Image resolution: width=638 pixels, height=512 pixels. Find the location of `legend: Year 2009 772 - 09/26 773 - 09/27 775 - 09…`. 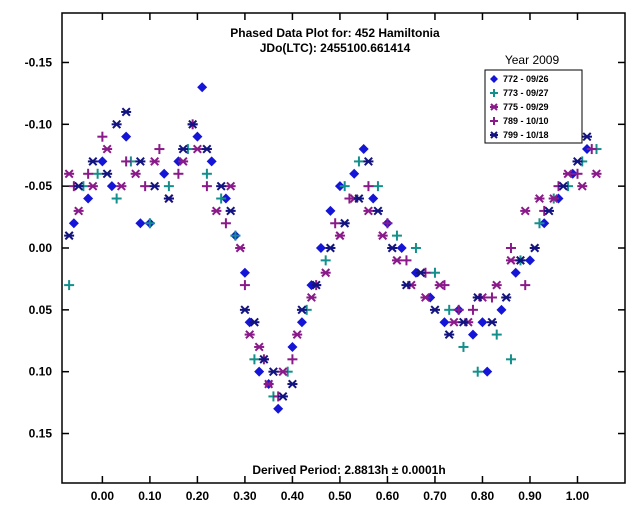

legend: Year 2009 772 - 09/26 773 - 09/27 775 - 09… is located at coordinates (533, 98).